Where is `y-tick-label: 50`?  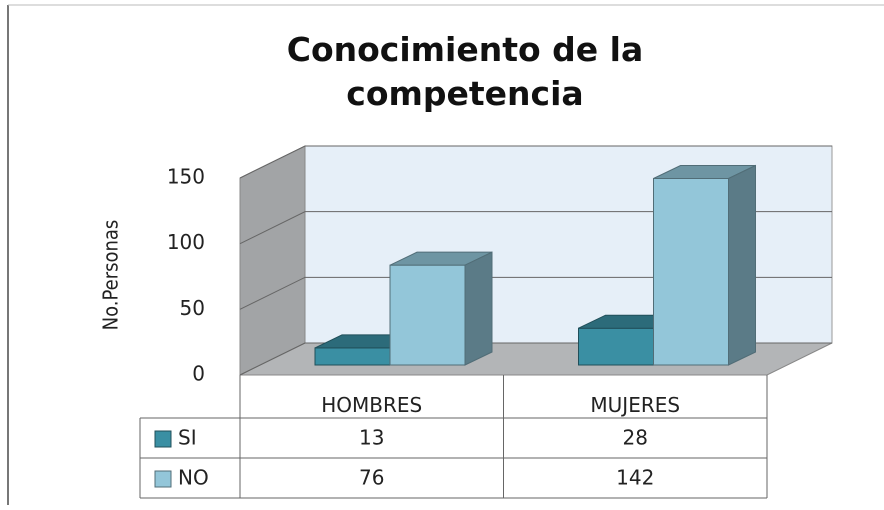
y-tick-label: 50 is located at coordinates (192, 308).